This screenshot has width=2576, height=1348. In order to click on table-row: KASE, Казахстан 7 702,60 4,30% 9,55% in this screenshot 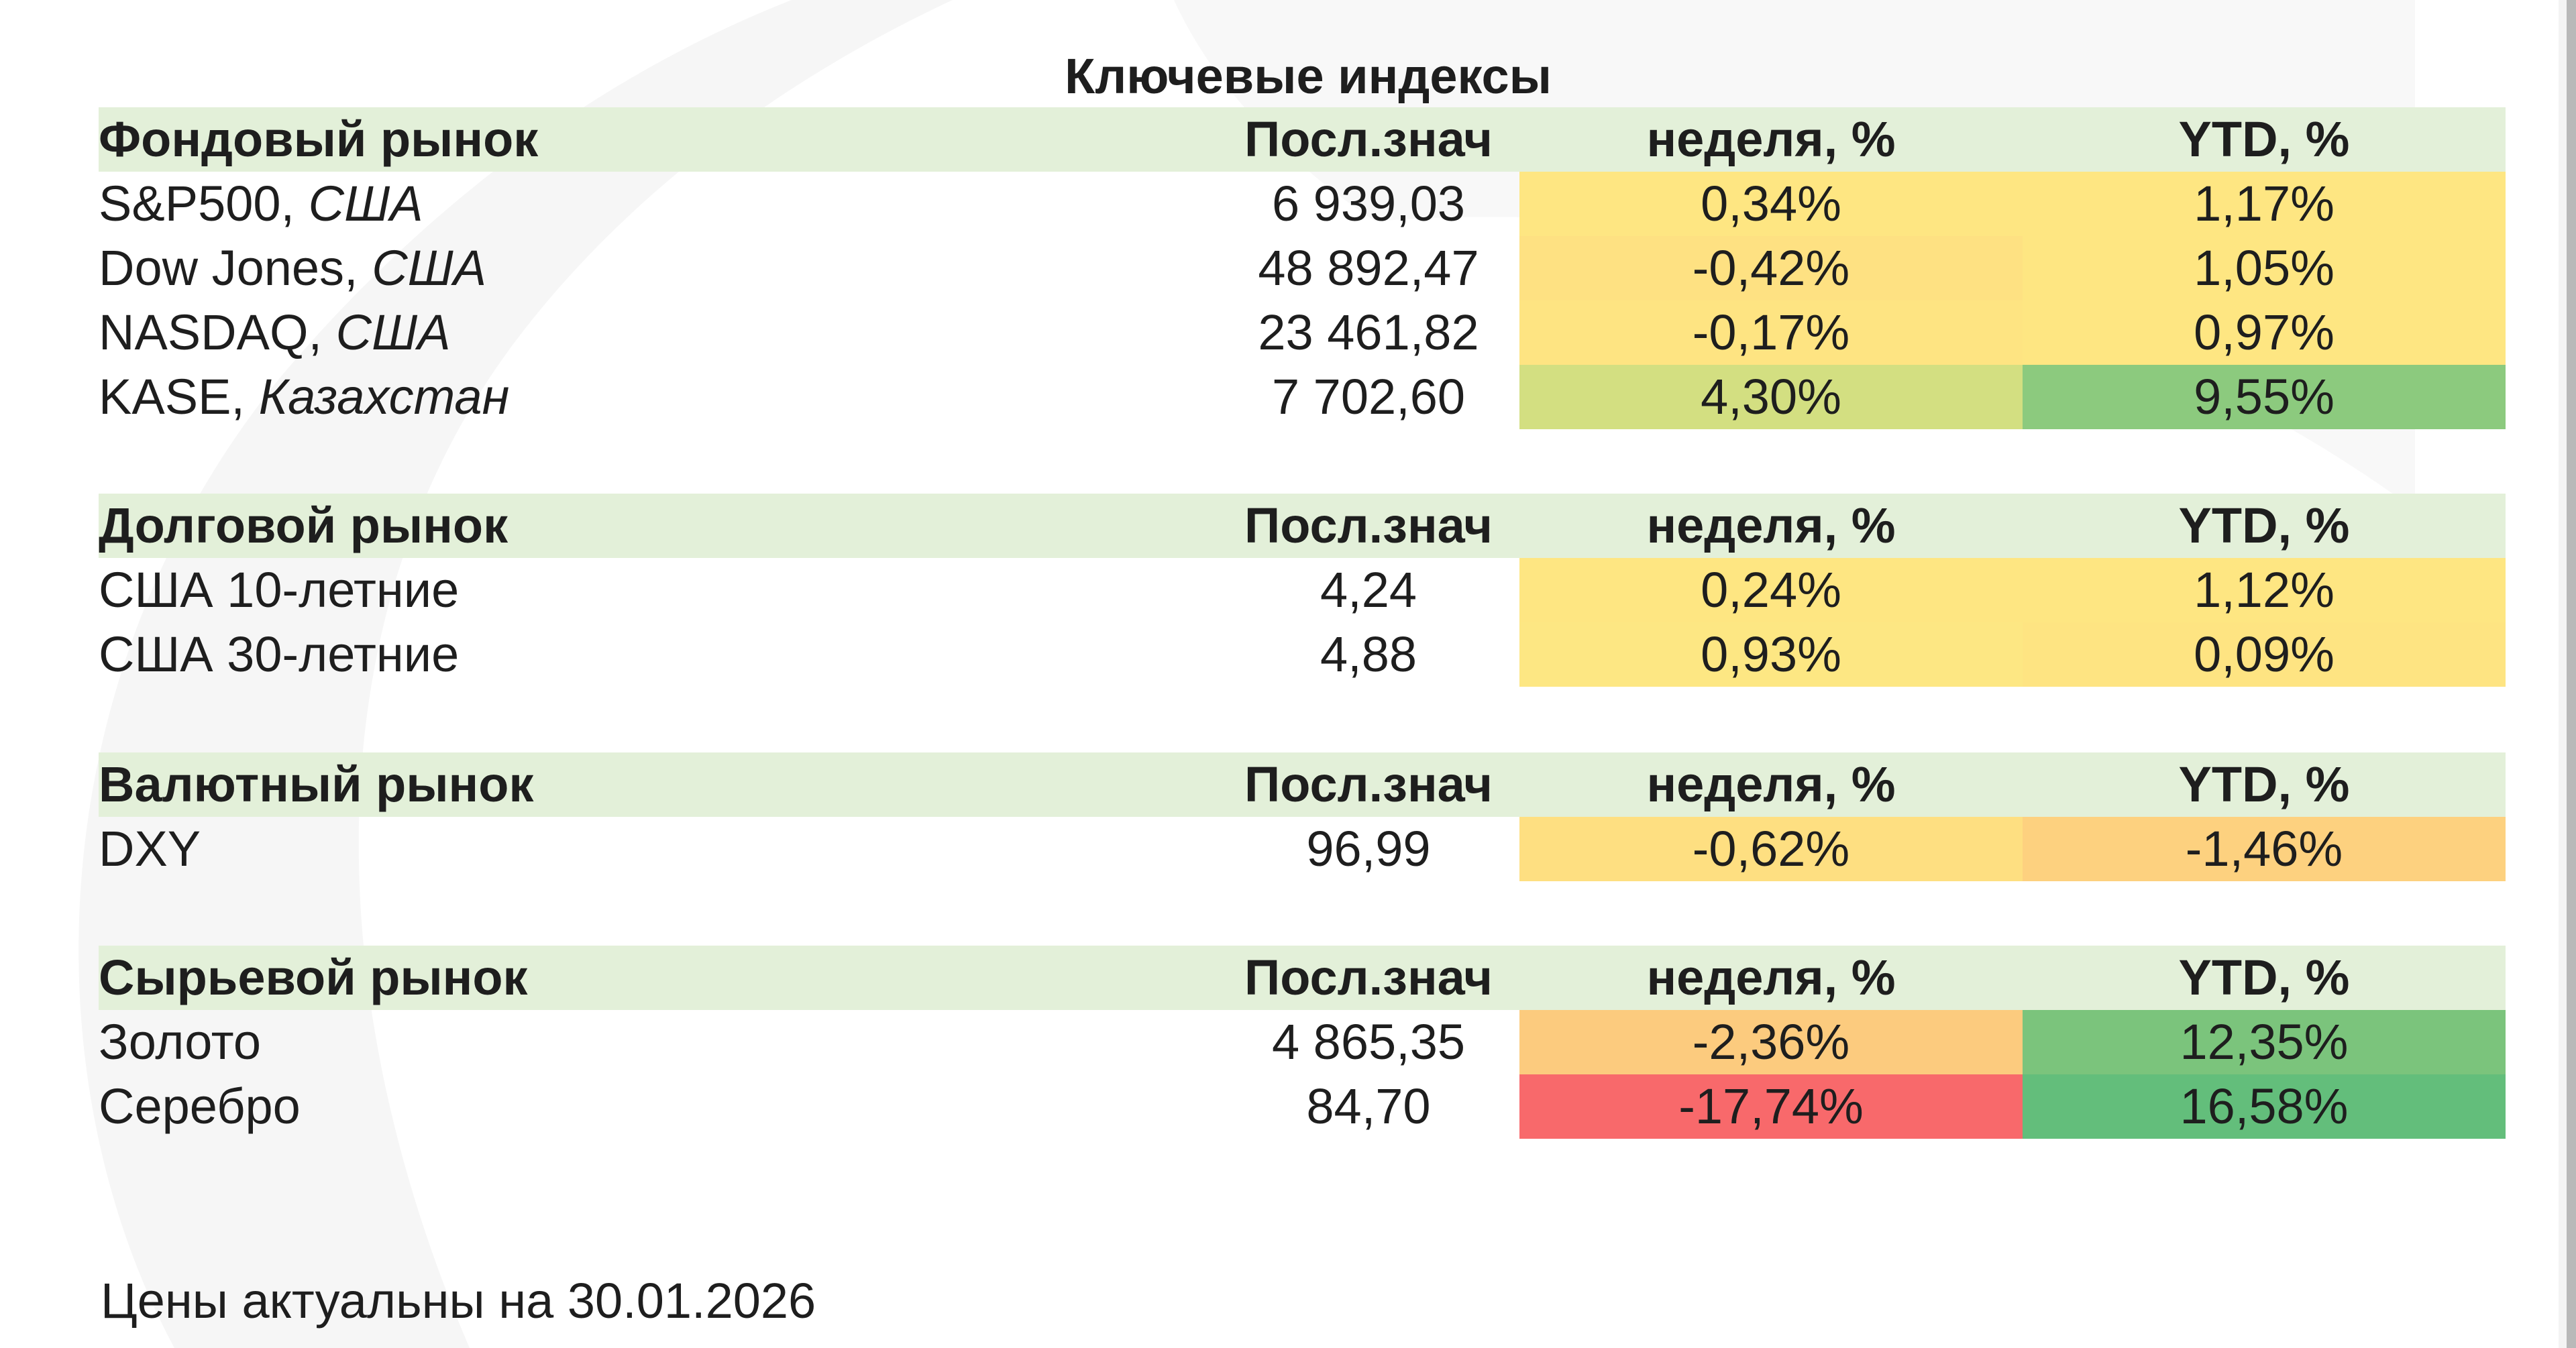, I will do `click(1302, 397)`.